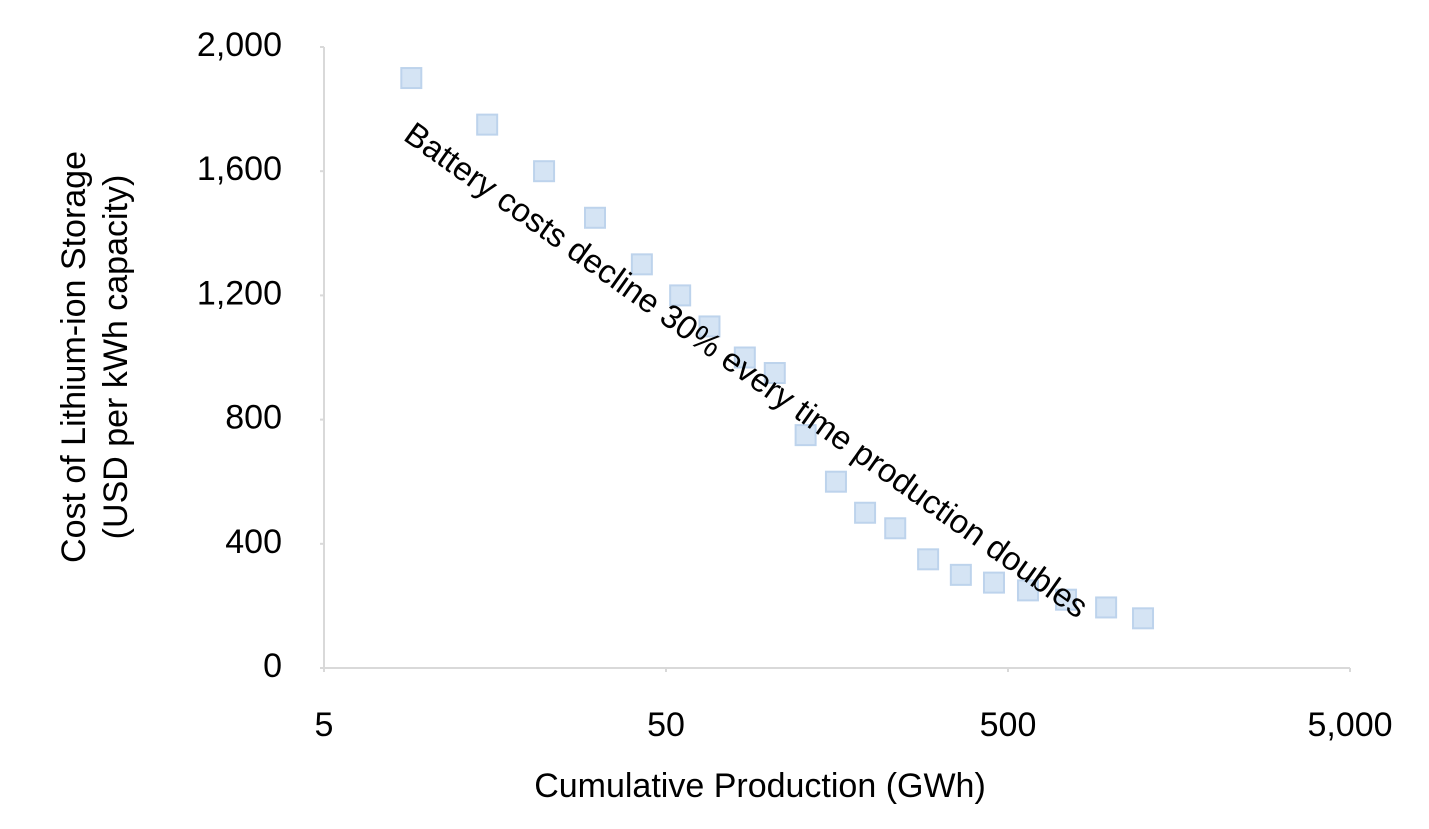  What do you see at coordinates (239, 45) in the screenshot?
I see `y-tick-label: 2,000` at bounding box center [239, 45].